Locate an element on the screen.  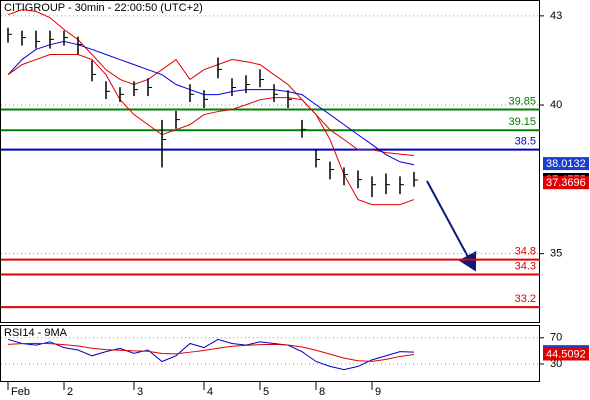
value-box-label: 38.0132 is located at coordinates (566, 164).